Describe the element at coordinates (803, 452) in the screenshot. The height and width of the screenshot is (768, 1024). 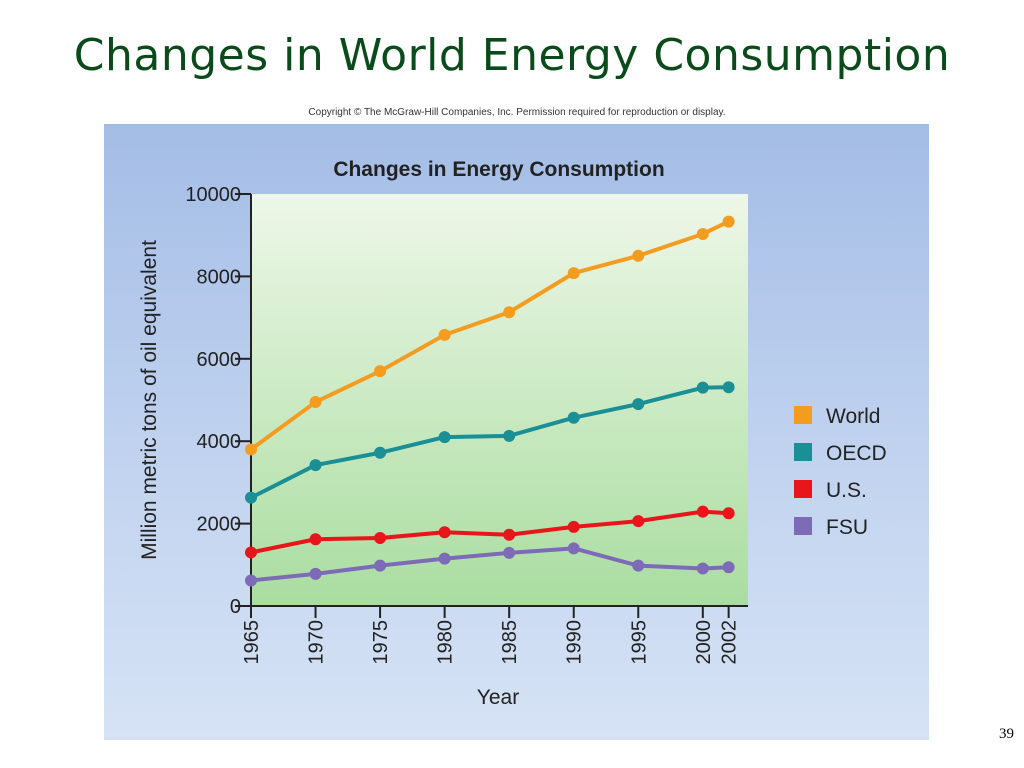
I see `legend-swatch-oecd` at that location.